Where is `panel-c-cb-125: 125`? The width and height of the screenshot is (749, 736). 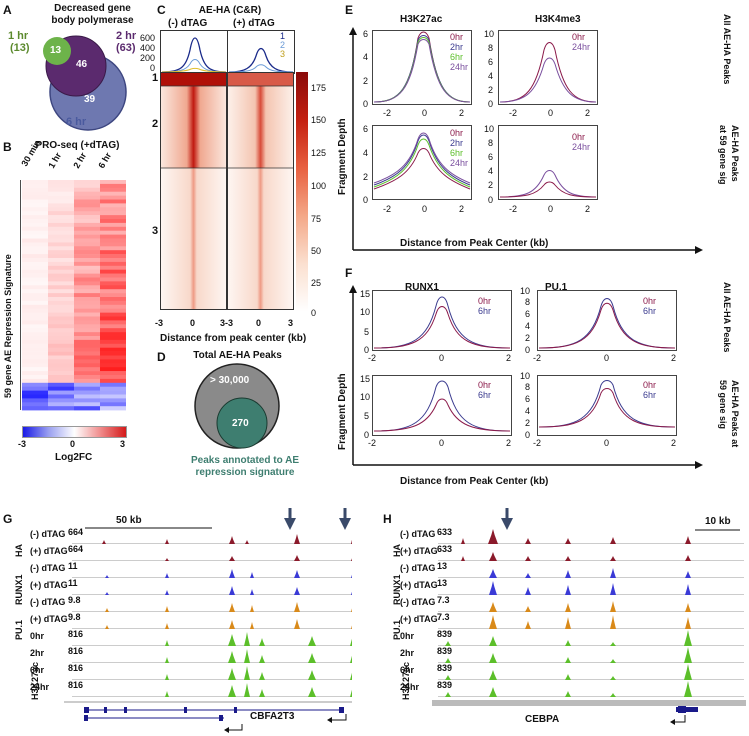
panel-c-cb-125: 125 is located at coordinates (319, 153).